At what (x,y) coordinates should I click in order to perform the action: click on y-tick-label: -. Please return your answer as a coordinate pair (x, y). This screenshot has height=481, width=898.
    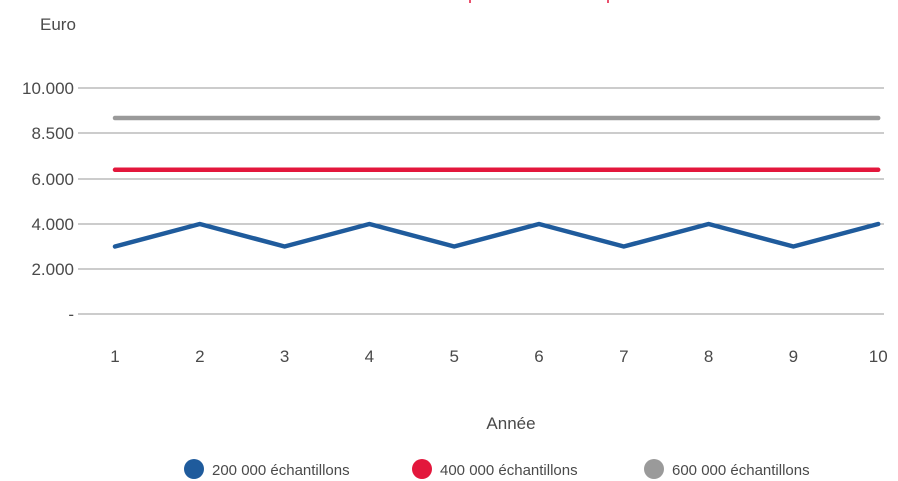
    Looking at the image, I should click on (71, 314).